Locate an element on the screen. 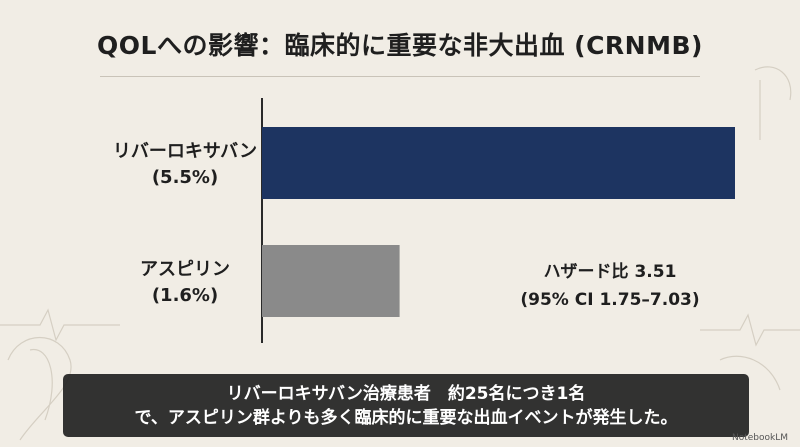 This screenshot has width=800, height=447. category-label-2: アスピリン is located at coordinates (185, 269).